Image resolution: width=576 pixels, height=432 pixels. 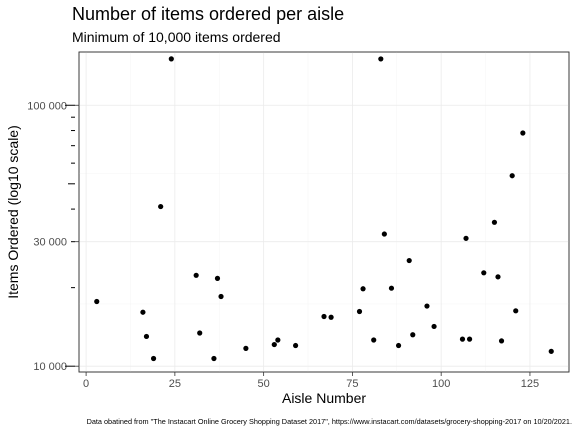 I want to click on y-axis-ticks: 10 000 30 000 100 000, so click(x=53, y=236).